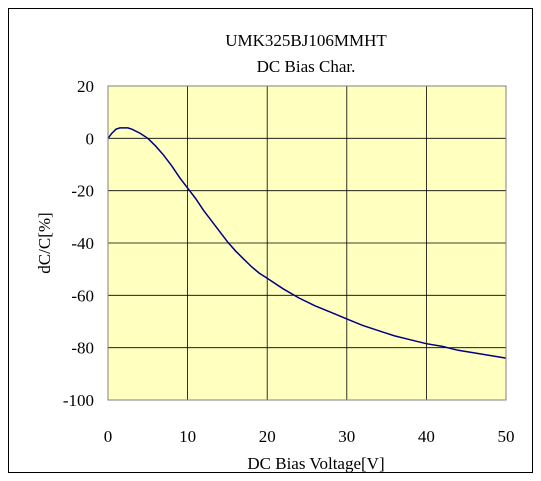  What do you see at coordinates (267, 436) in the screenshot?
I see `x-tick-label: 20` at bounding box center [267, 436].